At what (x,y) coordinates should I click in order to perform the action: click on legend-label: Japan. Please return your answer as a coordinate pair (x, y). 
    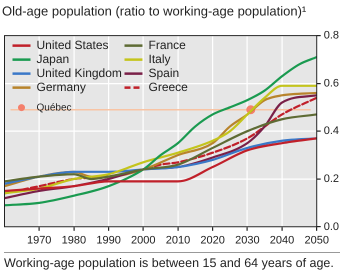
    Looking at the image, I should click on (53, 59).